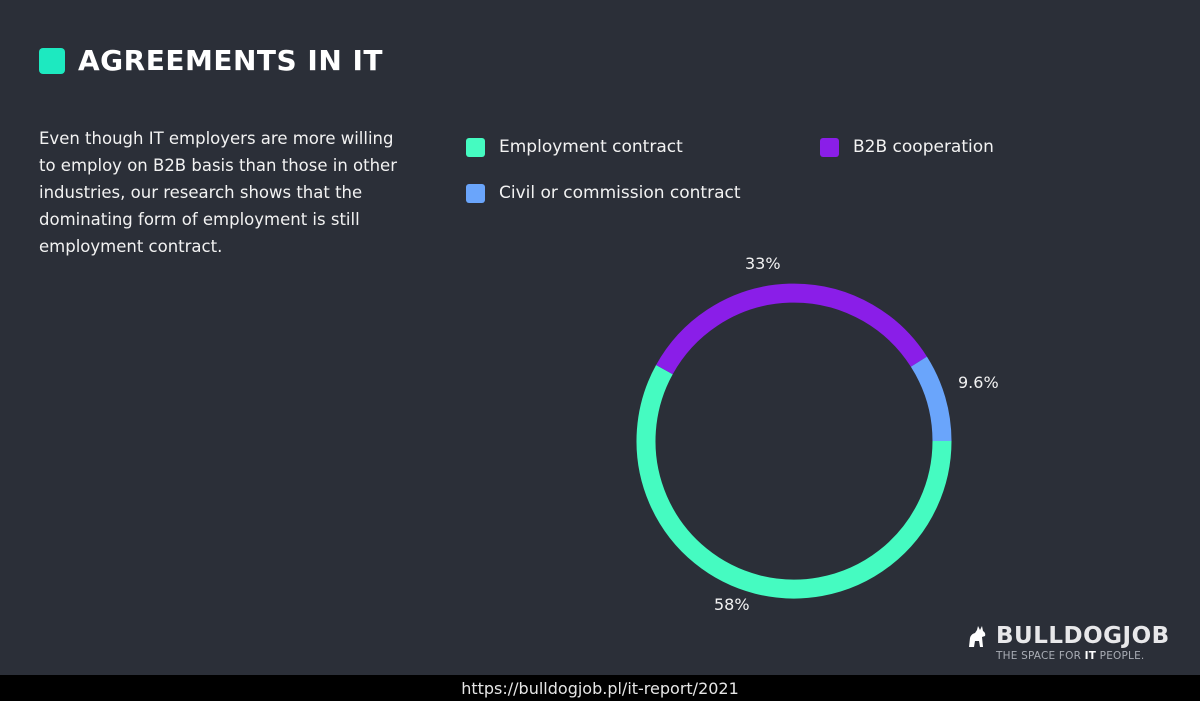 The image size is (1200, 701). I want to click on tagline-part: PEOPLE., so click(1120, 656).